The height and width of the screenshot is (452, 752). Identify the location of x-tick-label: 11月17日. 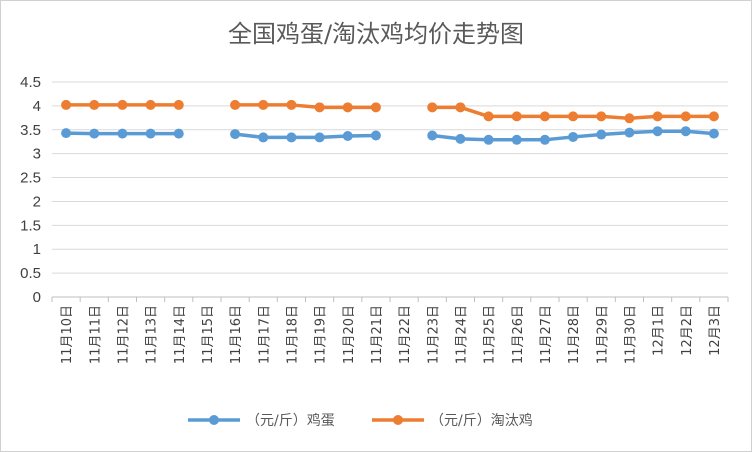
(264, 334).